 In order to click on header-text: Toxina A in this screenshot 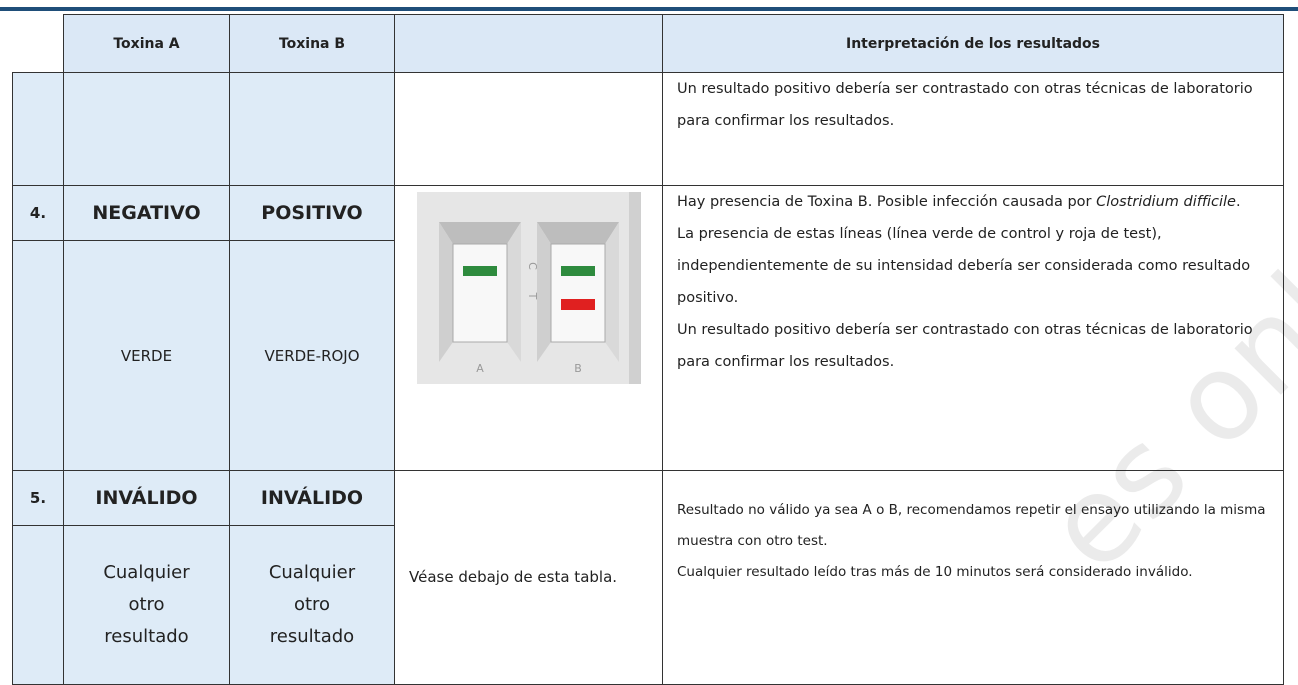, I will do `click(146, 43)`.